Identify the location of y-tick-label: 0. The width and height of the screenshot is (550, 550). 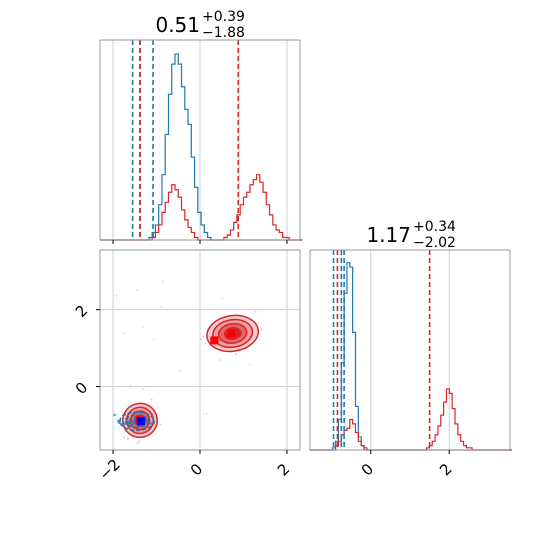
(81, 387).